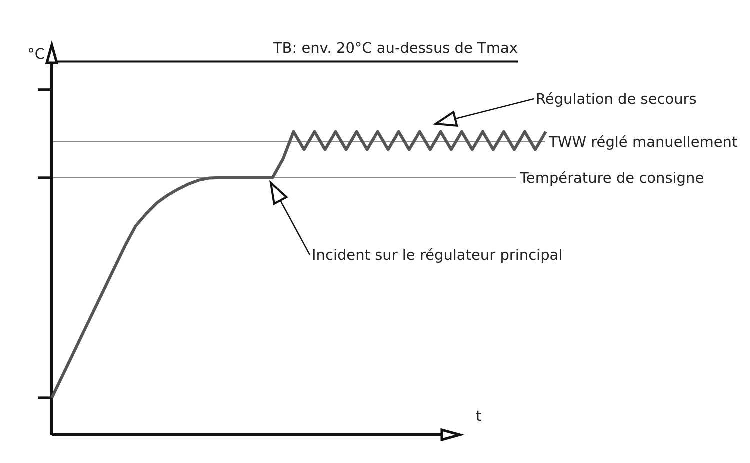 Image resolution: width=750 pixels, height=463 pixels. What do you see at coordinates (395, 48) in the screenshot?
I see `ref-line-label: TB: env. 20°C au-dessus de Tmax` at bounding box center [395, 48].